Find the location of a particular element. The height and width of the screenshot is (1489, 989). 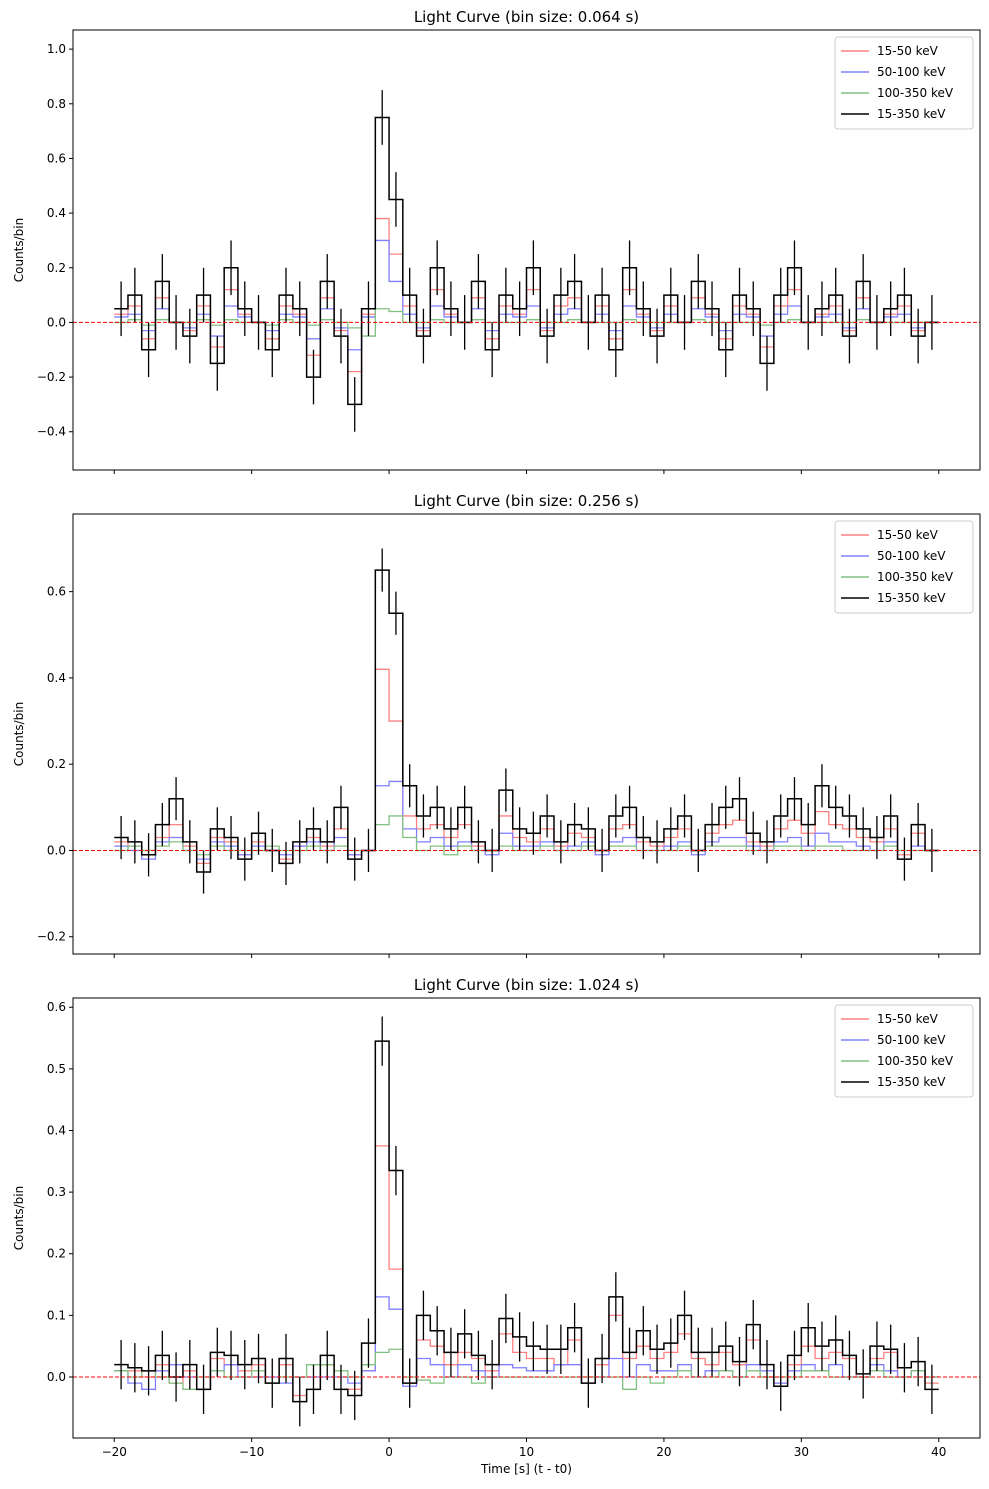

x-tick-label: −10 is located at coordinates (251, 1452).